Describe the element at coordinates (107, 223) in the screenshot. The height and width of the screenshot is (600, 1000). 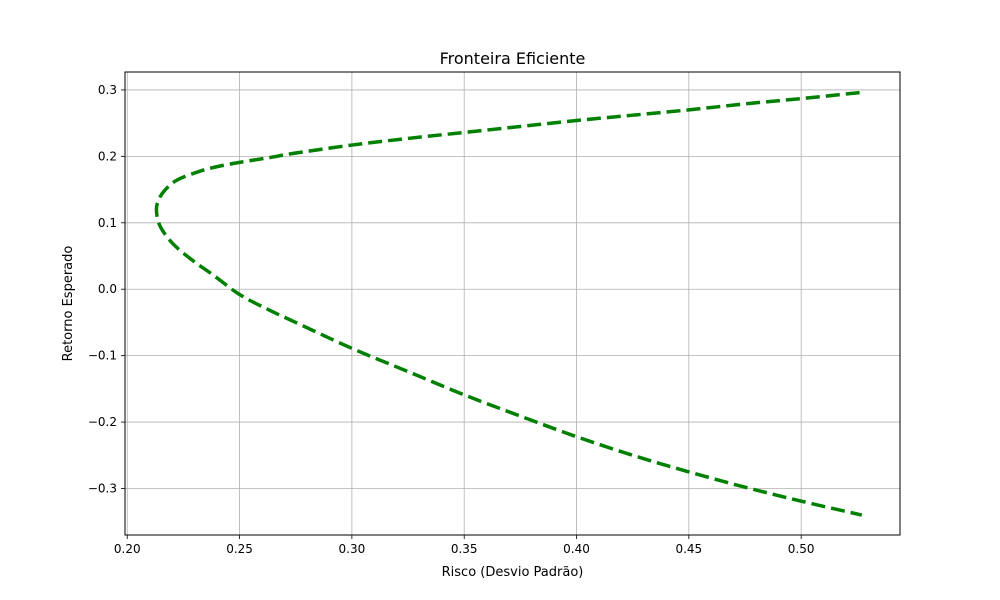
I see `y-tick-label: 0.1` at that location.